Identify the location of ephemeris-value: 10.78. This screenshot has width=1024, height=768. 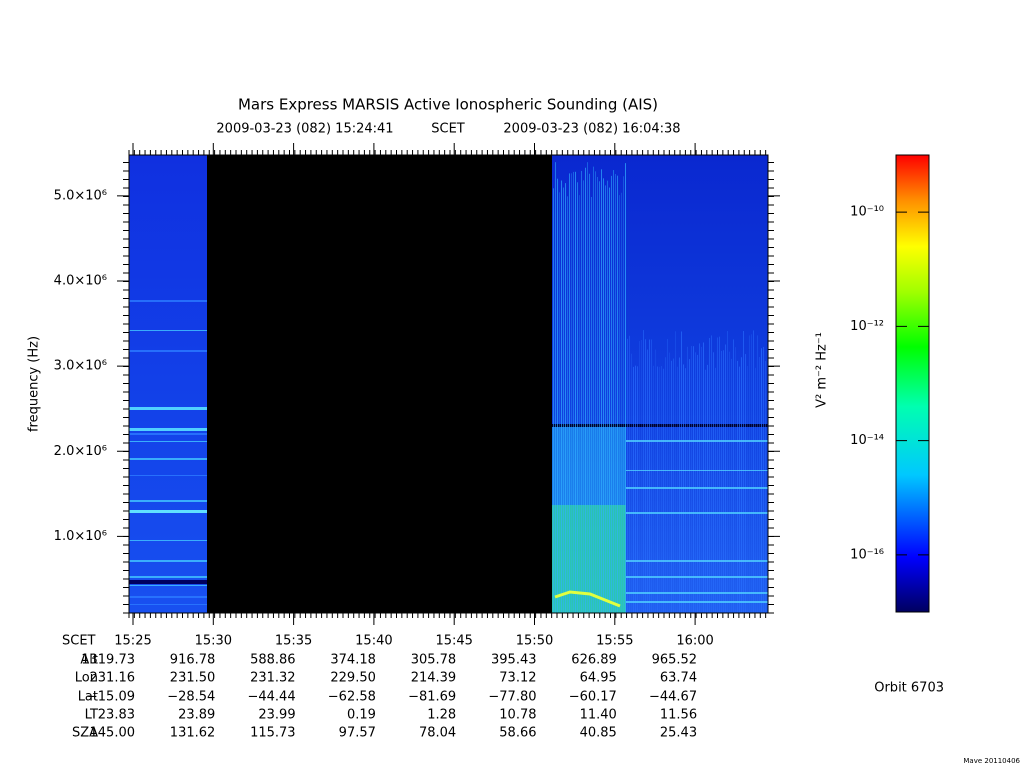
(517, 715).